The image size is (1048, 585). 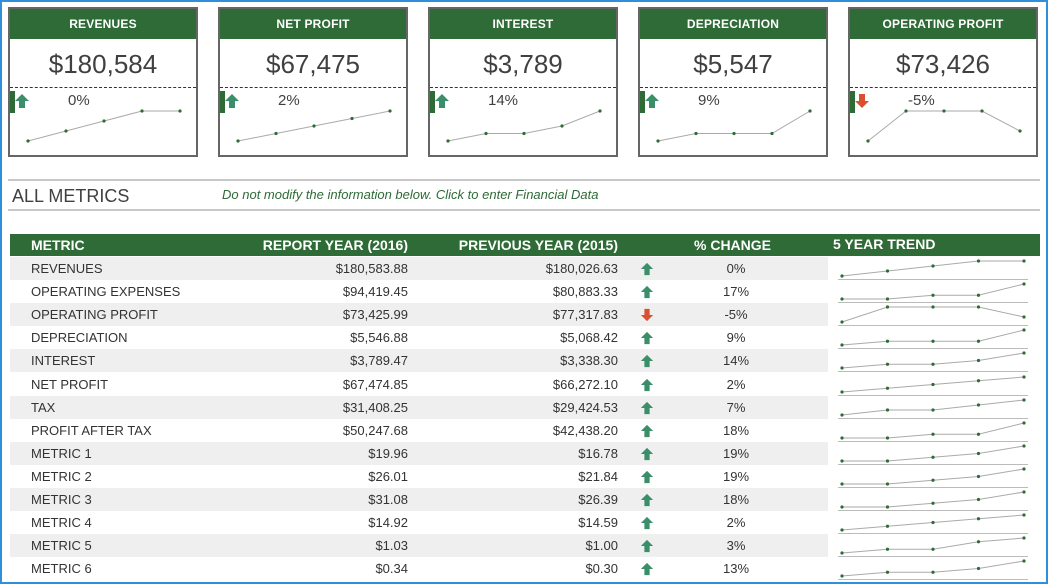 I want to click on row-previous-value: $0.30, so click(x=601, y=569).